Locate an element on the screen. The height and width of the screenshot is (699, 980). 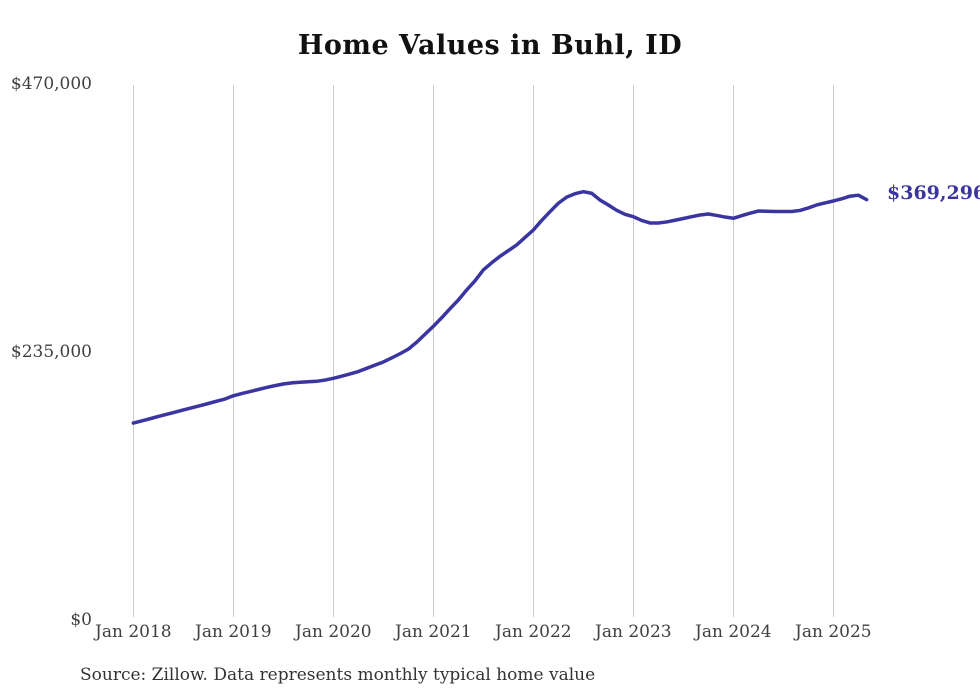
chart-title: Home Values in Buhl, ID is located at coordinates (490, 45).